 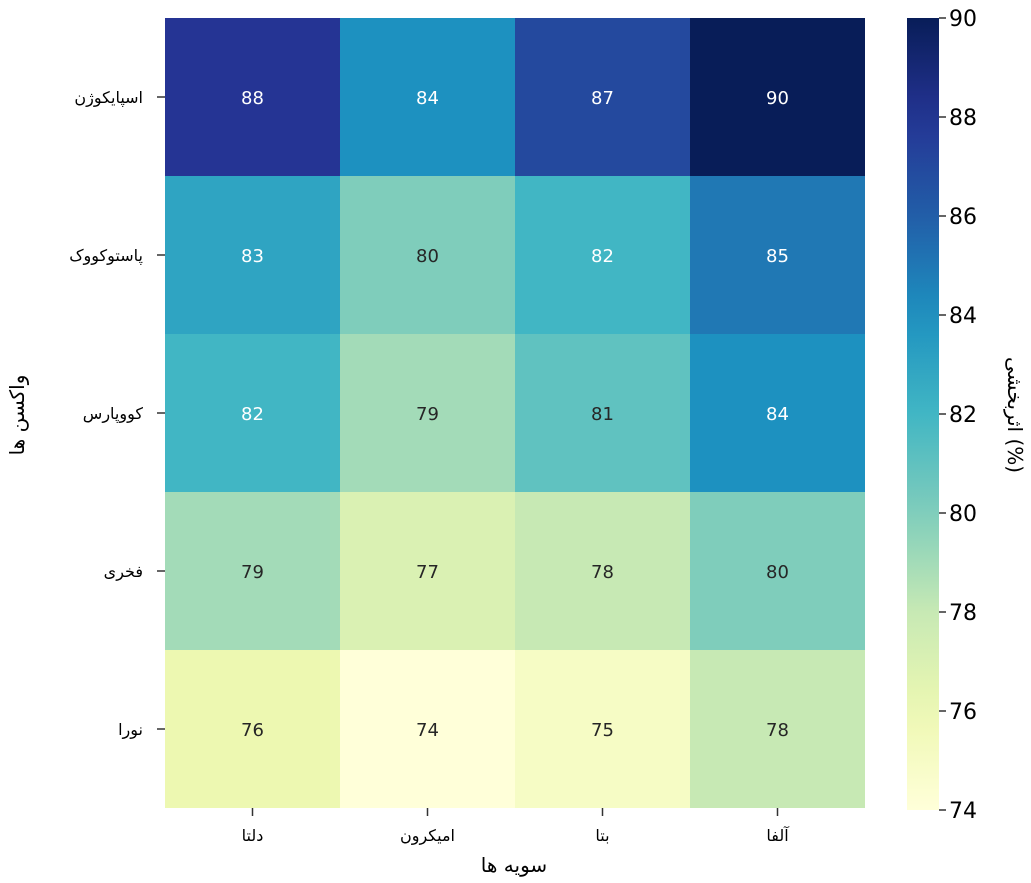 I want to click on y-tick-label: پاستوکووک, so click(x=106, y=256).